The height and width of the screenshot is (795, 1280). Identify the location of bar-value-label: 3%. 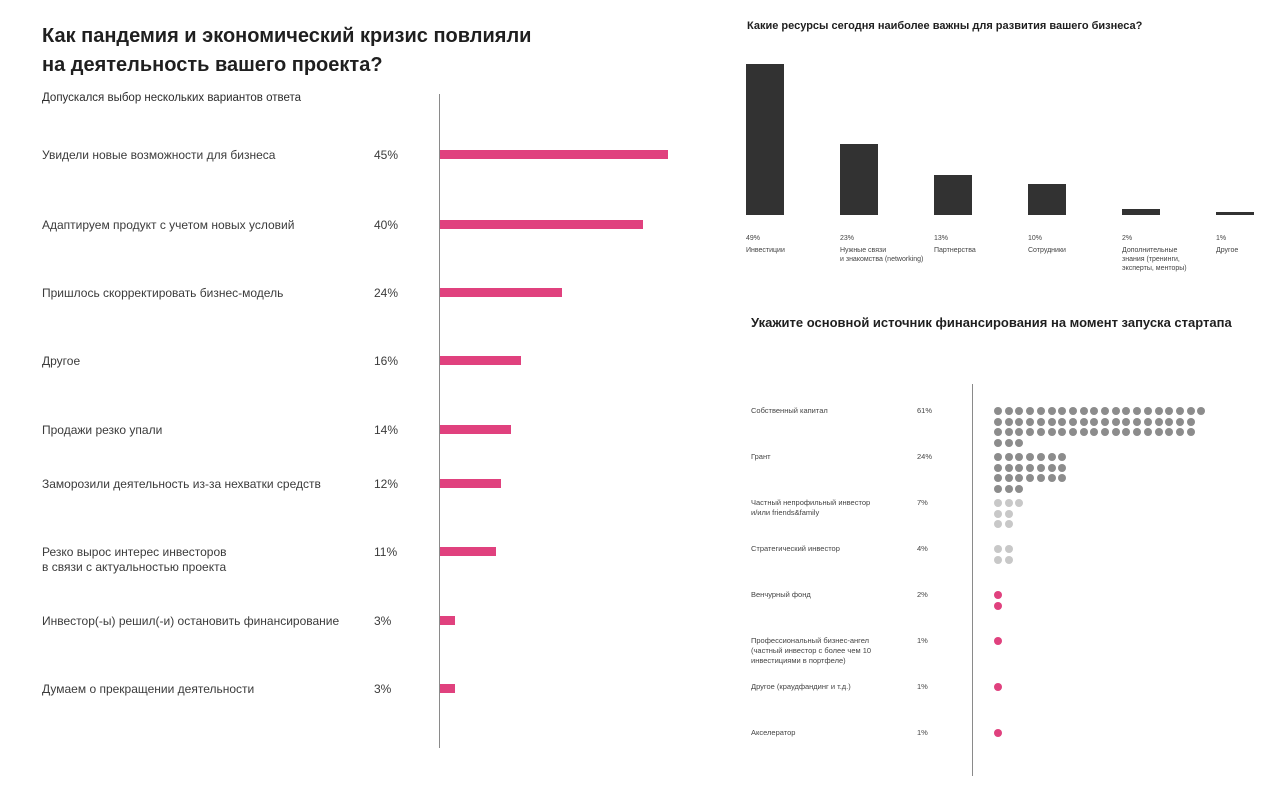
(383, 689).